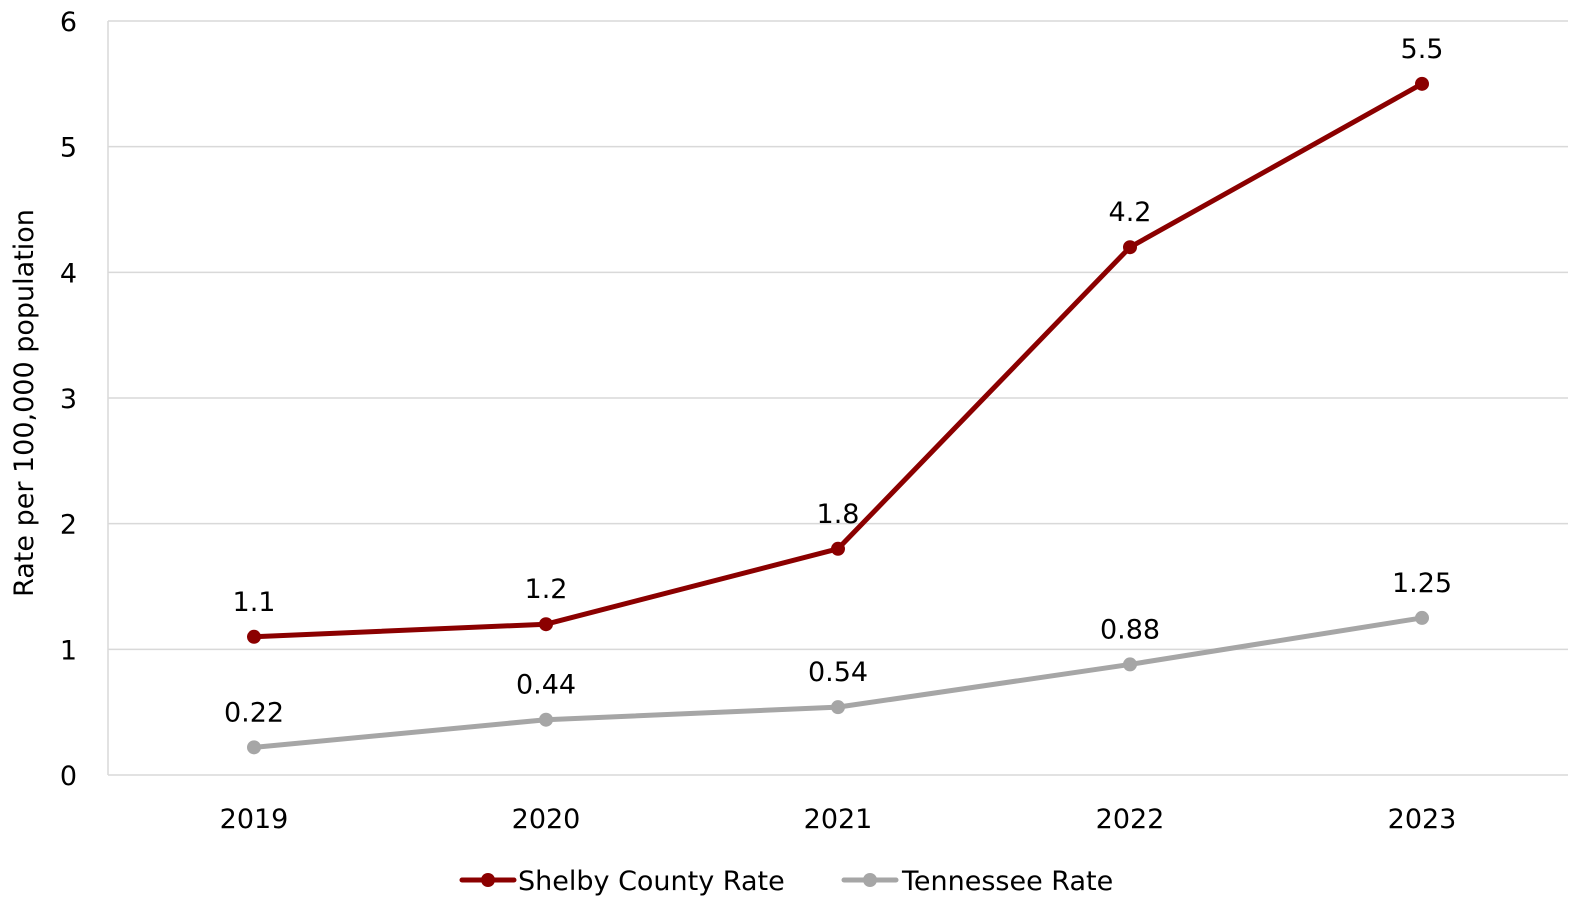  I want to click on data-label-shelby-county-rate: 4.2, so click(1130, 212).